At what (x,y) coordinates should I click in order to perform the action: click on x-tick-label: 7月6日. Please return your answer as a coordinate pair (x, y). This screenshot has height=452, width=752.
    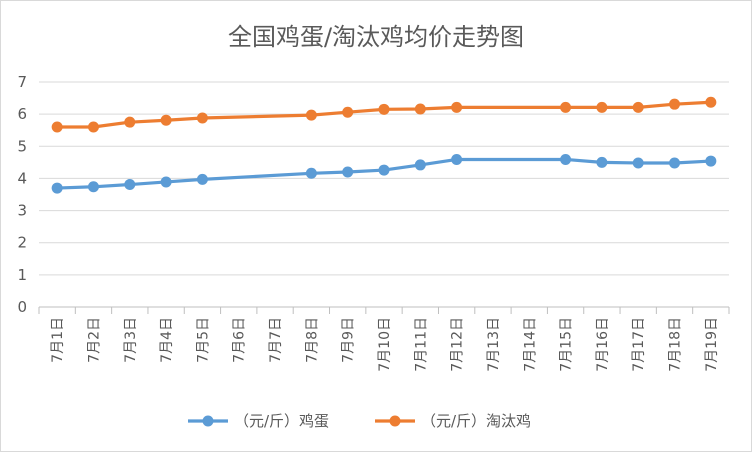
    Looking at the image, I should click on (240, 340).